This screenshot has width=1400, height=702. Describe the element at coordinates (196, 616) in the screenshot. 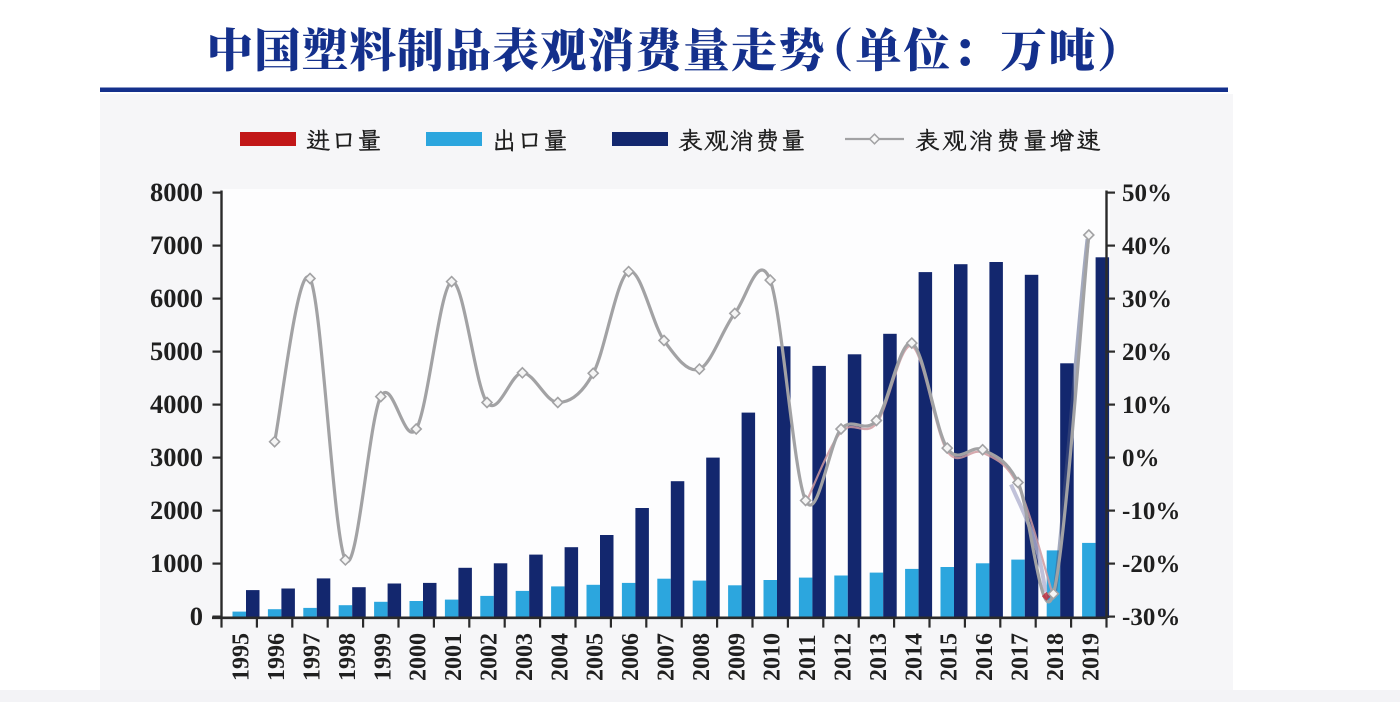

I see `svg-text: 0` at that location.